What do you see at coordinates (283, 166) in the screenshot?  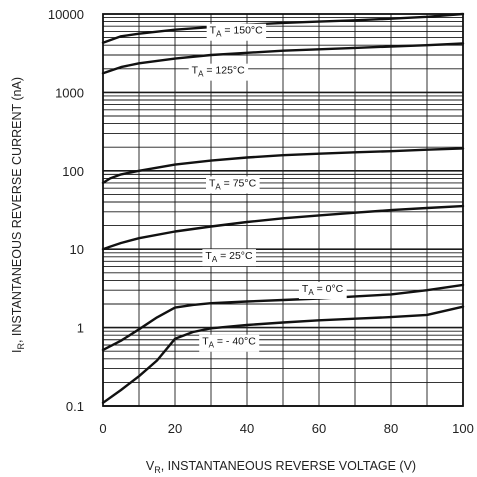 I see `series-line-75C` at bounding box center [283, 166].